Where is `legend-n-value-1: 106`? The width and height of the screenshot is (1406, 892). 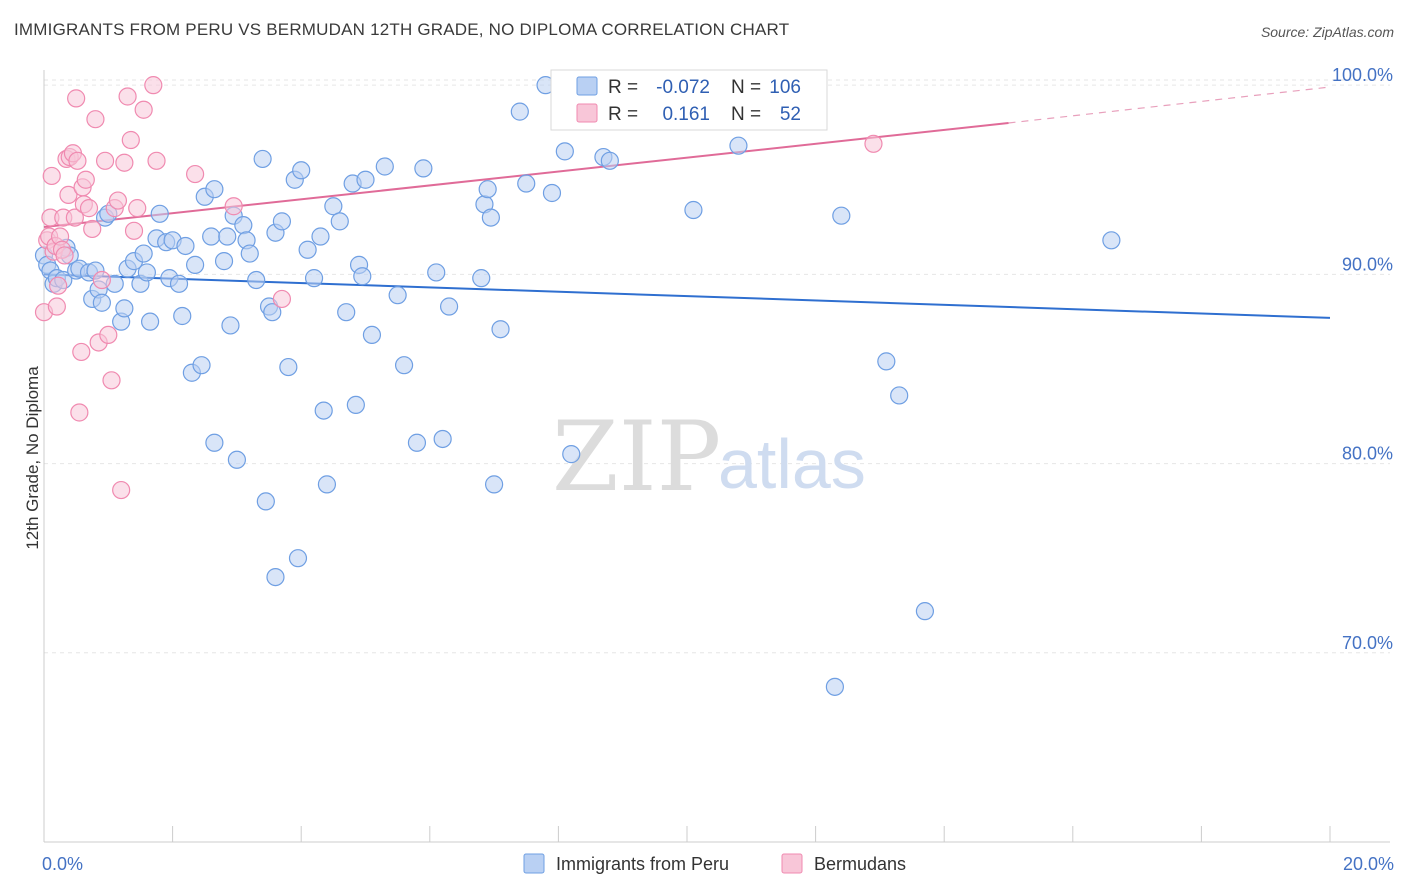
legend-n-value-1: 106 is located at coordinates (785, 87).